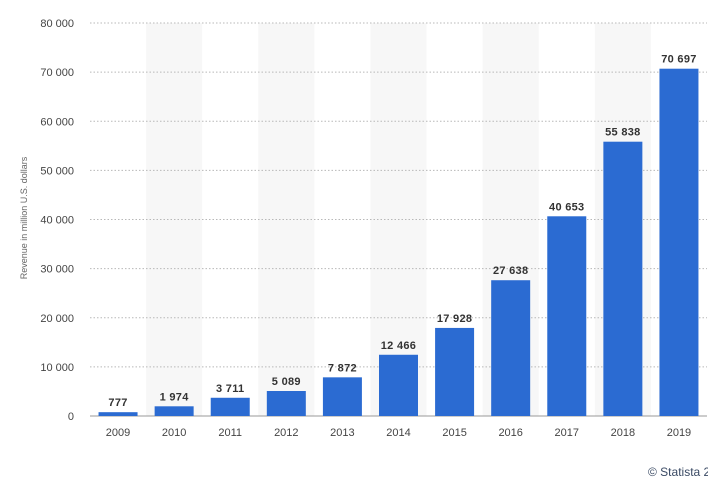  Describe the element at coordinates (175, 397) in the screenshot. I see `data-label-2010: 1 974` at that location.